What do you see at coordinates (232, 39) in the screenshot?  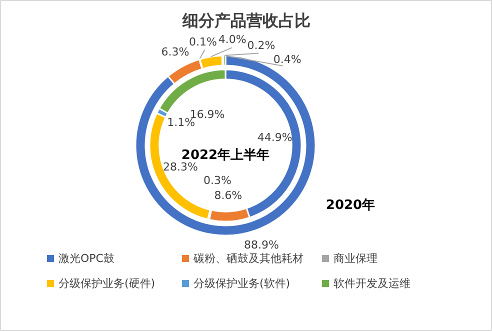 I see `data-label: 4.0%` at bounding box center [232, 39].